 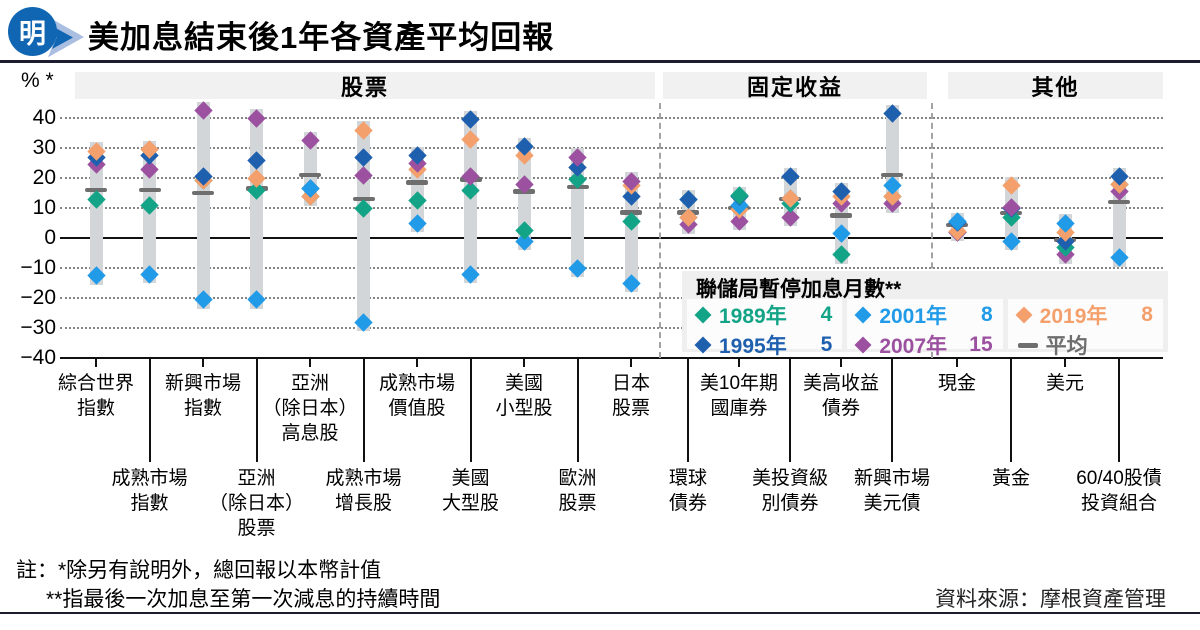 What do you see at coordinates (38, 357) in the screenshot?
I see `y-tick-label--40: −40` at bounding box center [38, 357].